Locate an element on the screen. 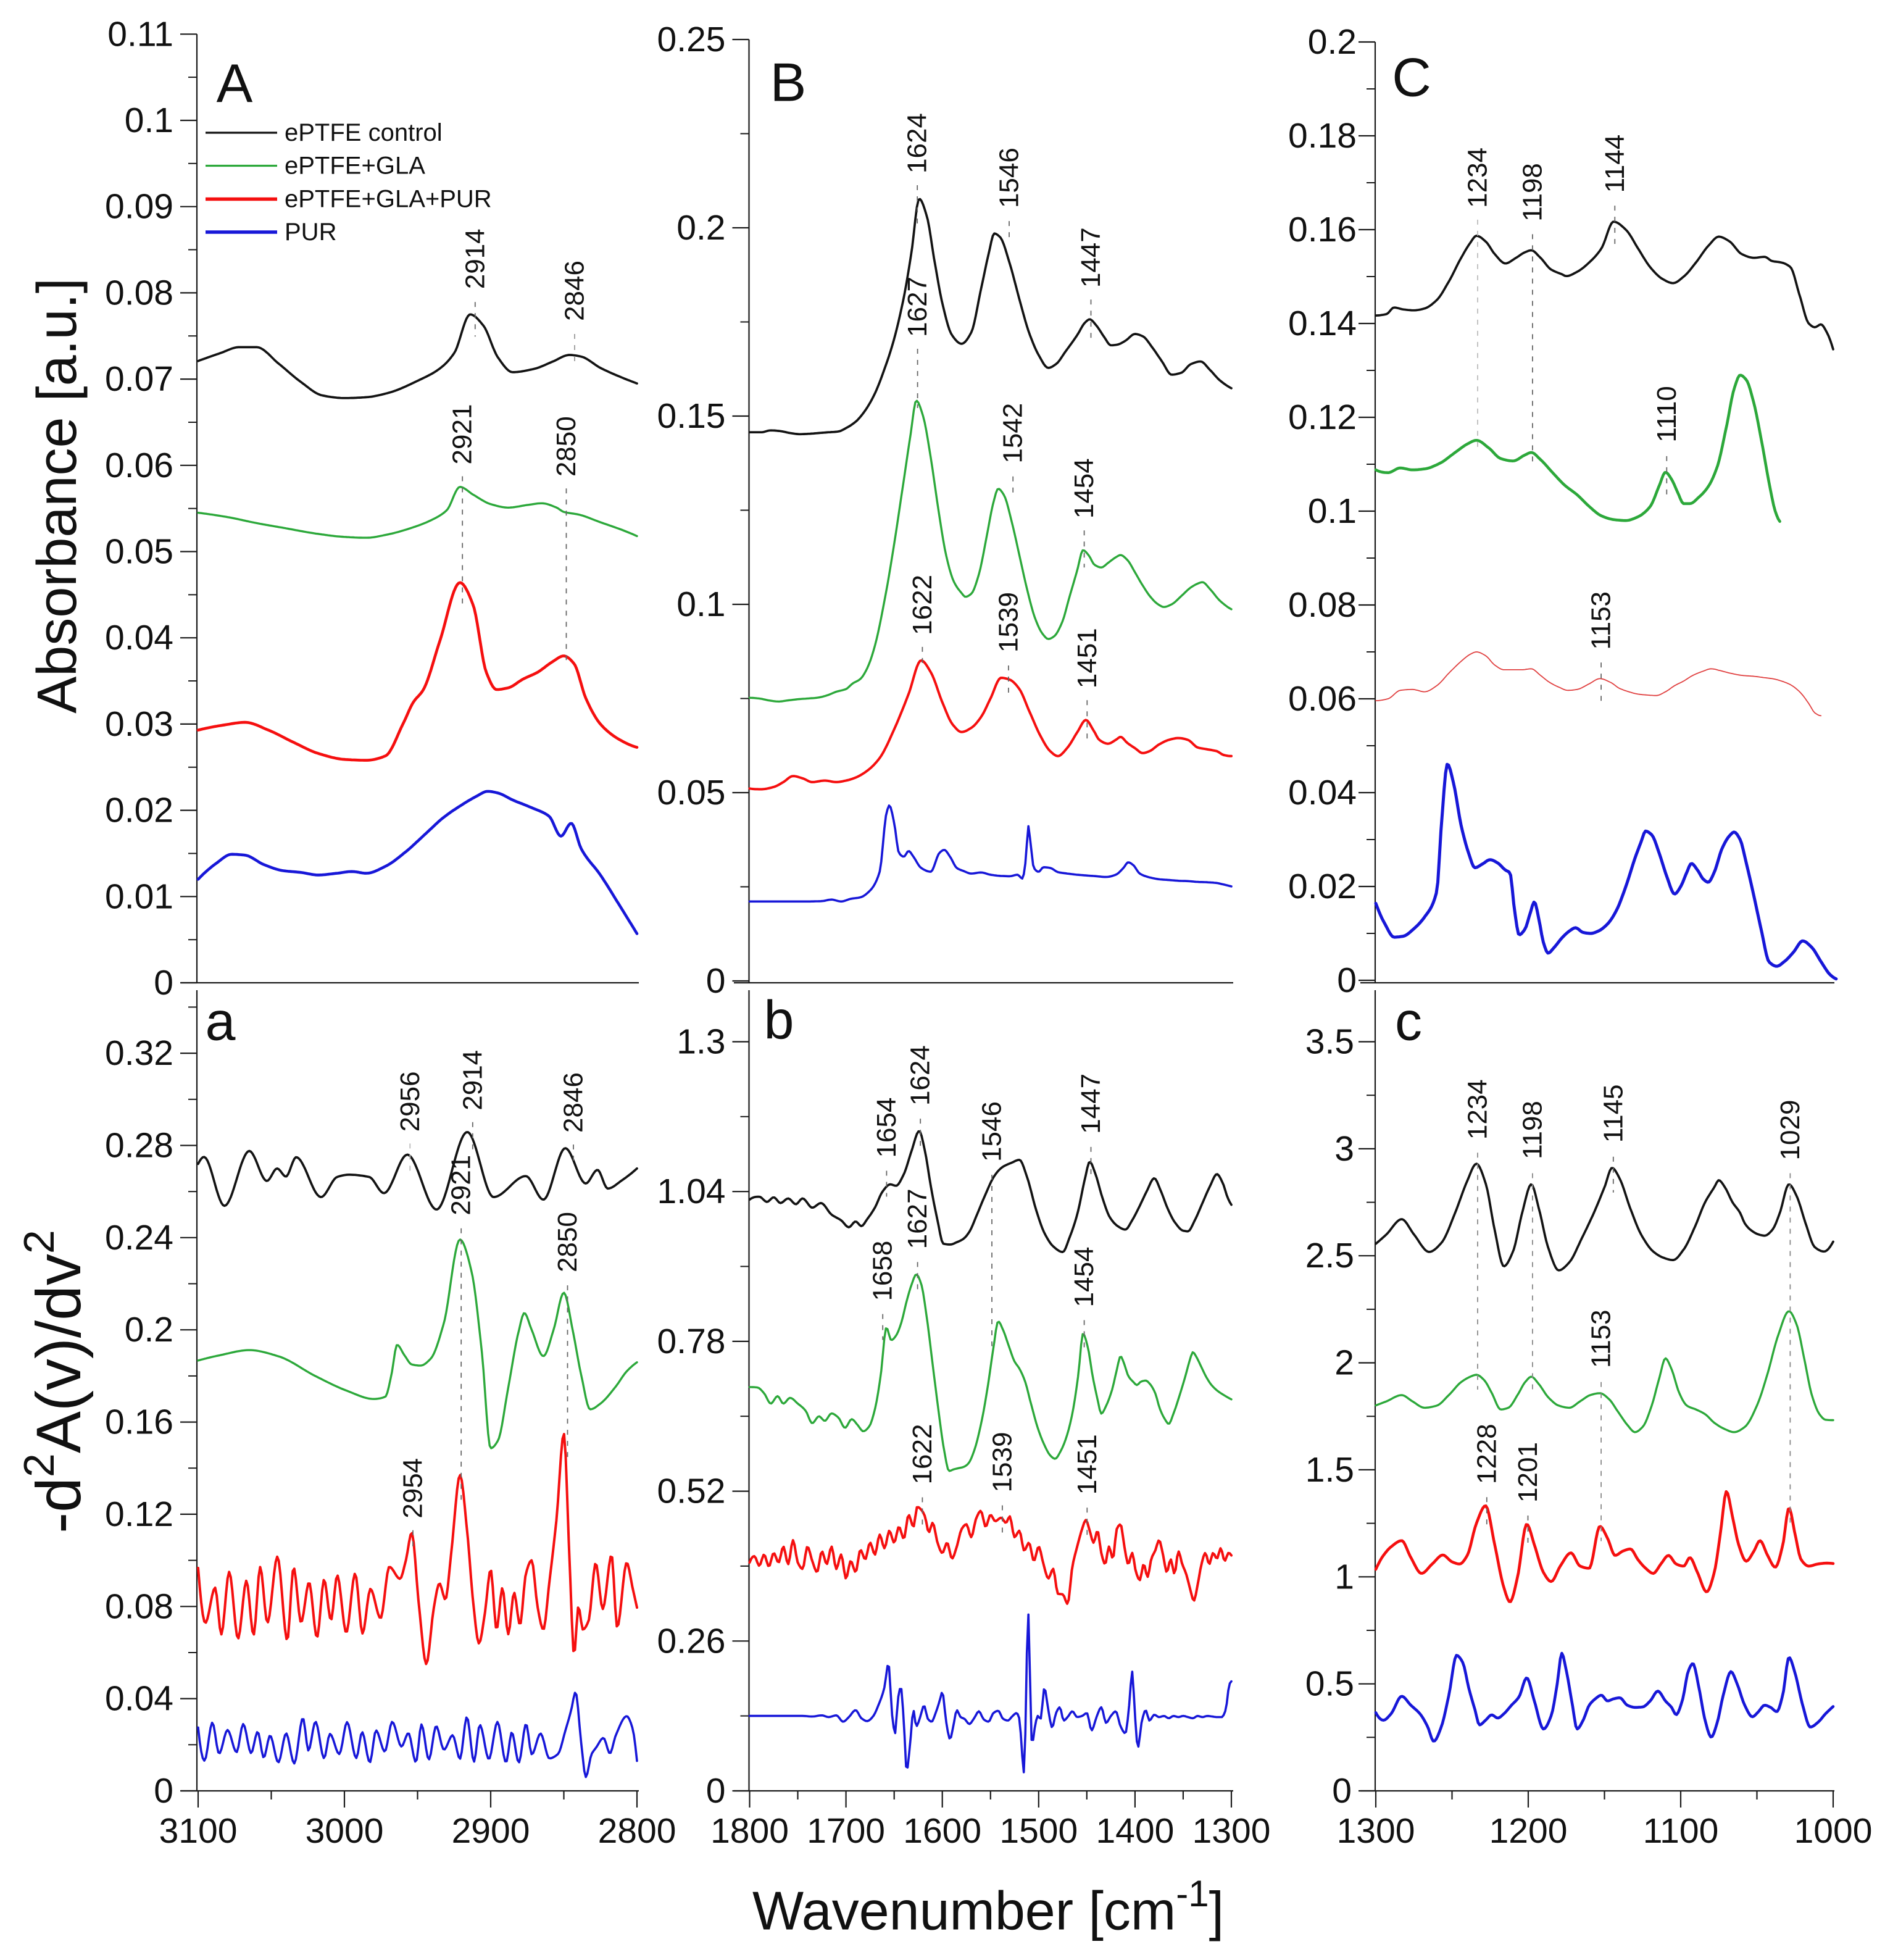 This screenshot has width=1885, height=1960. svg-text: 0.14 is located at coordinates (1322, 324).